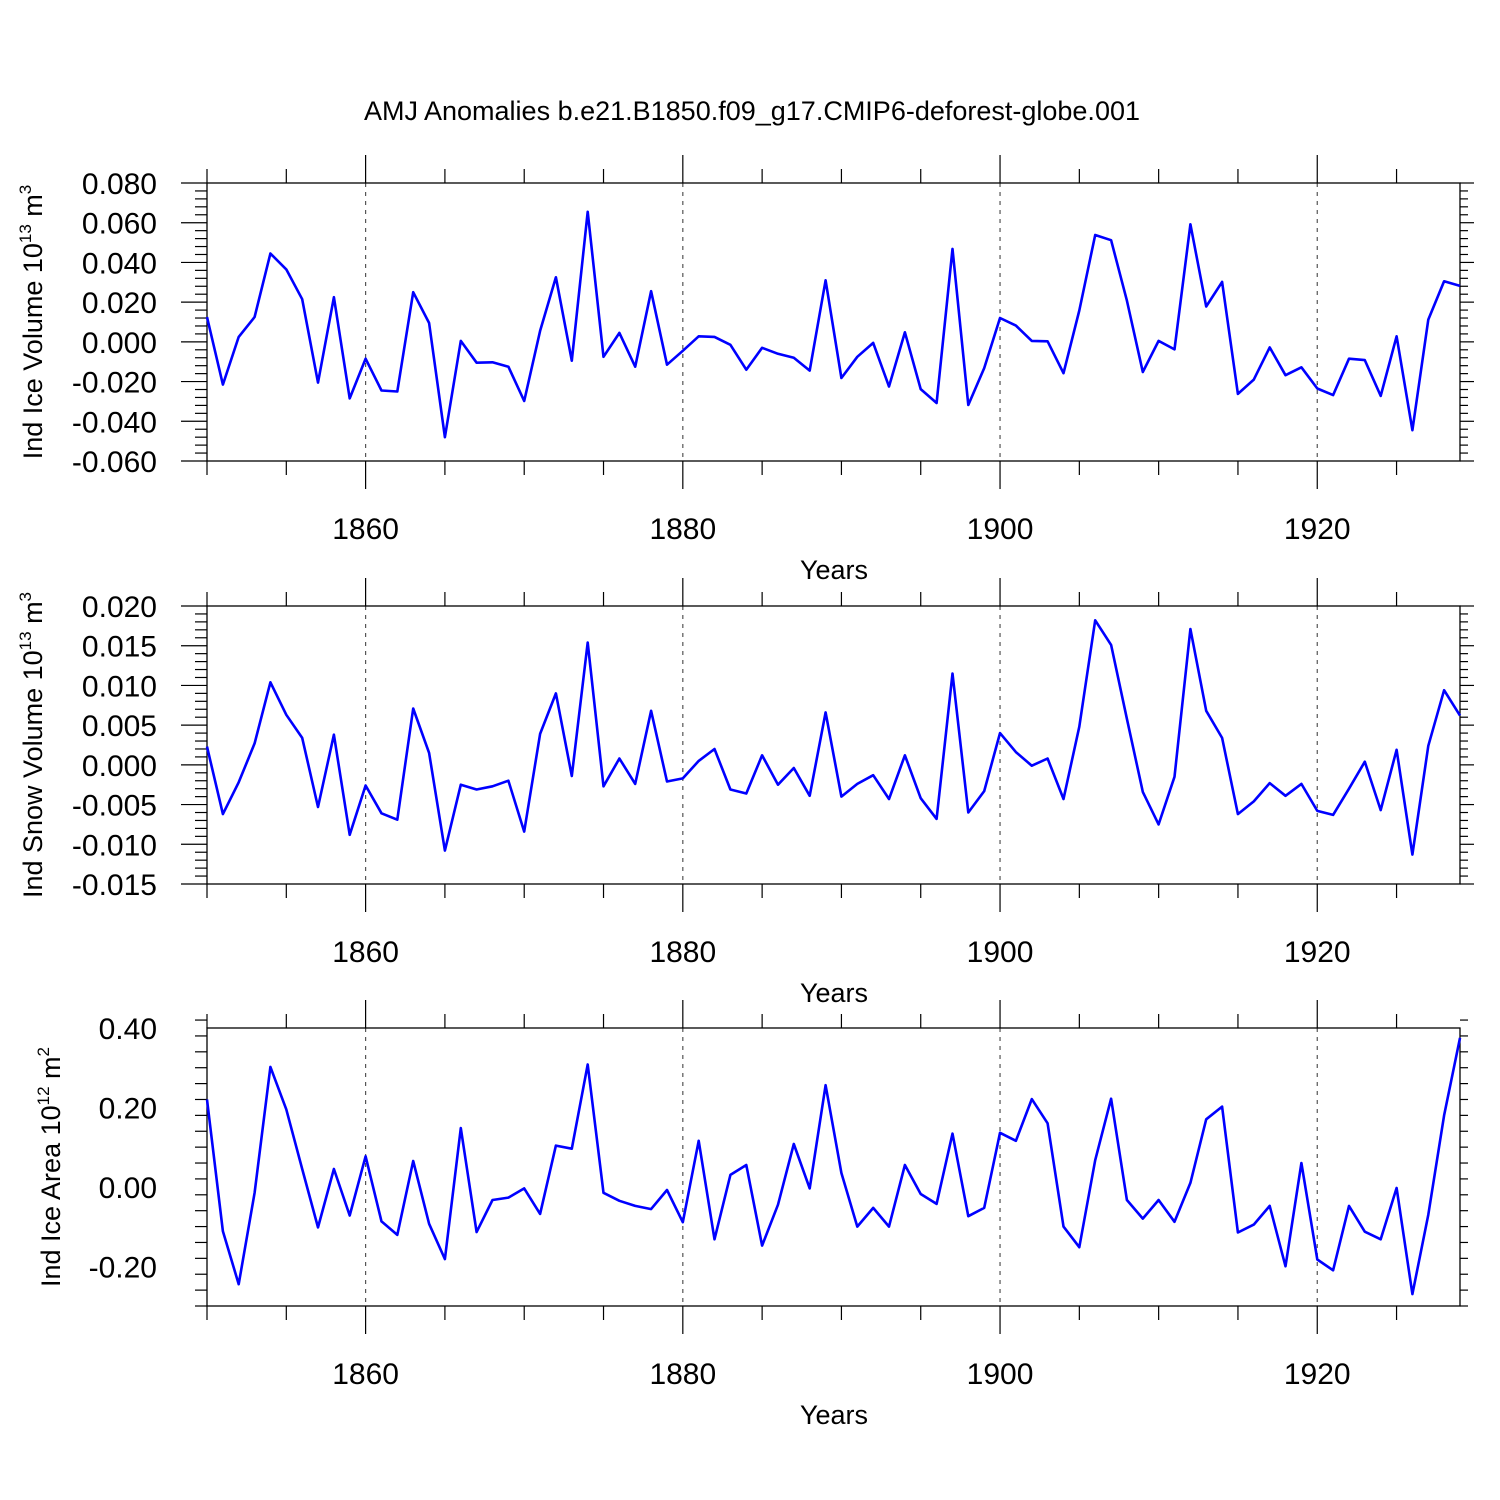 This screenshot has height=1500, width=1500. What do you see at coordinates (33, 351) in the screenshot?
I see `y-axis-label-part: Ind Ice Volume 10` at bounding box center [33, 351].